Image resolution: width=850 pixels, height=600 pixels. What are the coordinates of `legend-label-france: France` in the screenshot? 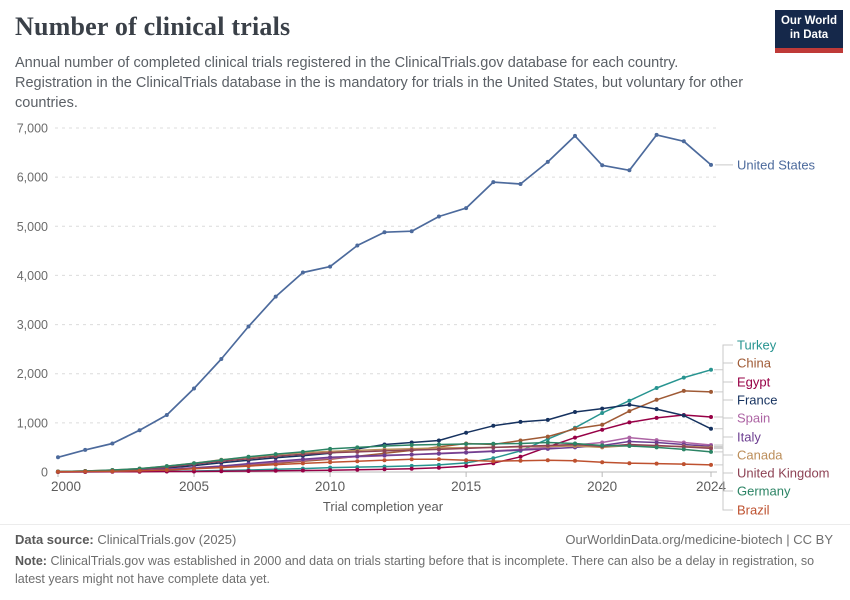 It's located at (757, 400).